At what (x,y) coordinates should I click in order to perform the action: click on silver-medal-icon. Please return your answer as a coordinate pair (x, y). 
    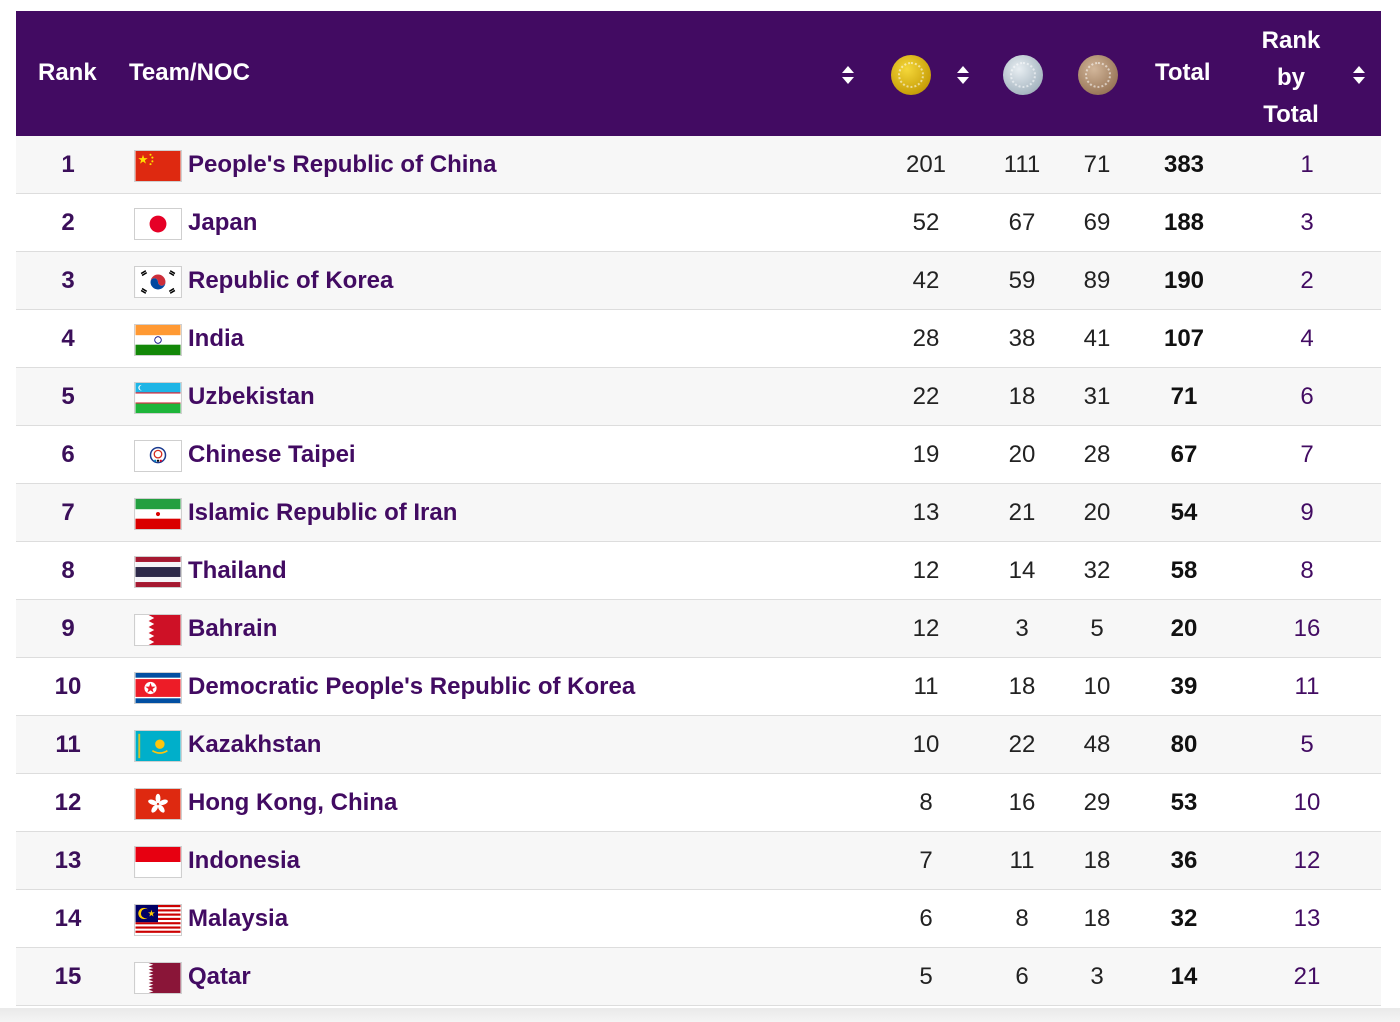
    Looking at the image, I should click on (1023, 75).